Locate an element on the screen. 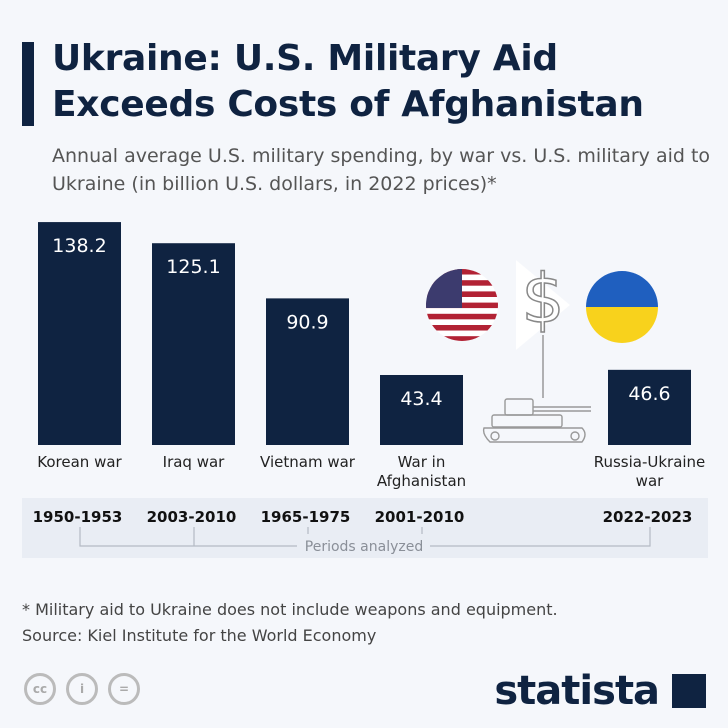 The width and height of the screenshot is (728, 728). periods-band is located at coordinates (365, 528).